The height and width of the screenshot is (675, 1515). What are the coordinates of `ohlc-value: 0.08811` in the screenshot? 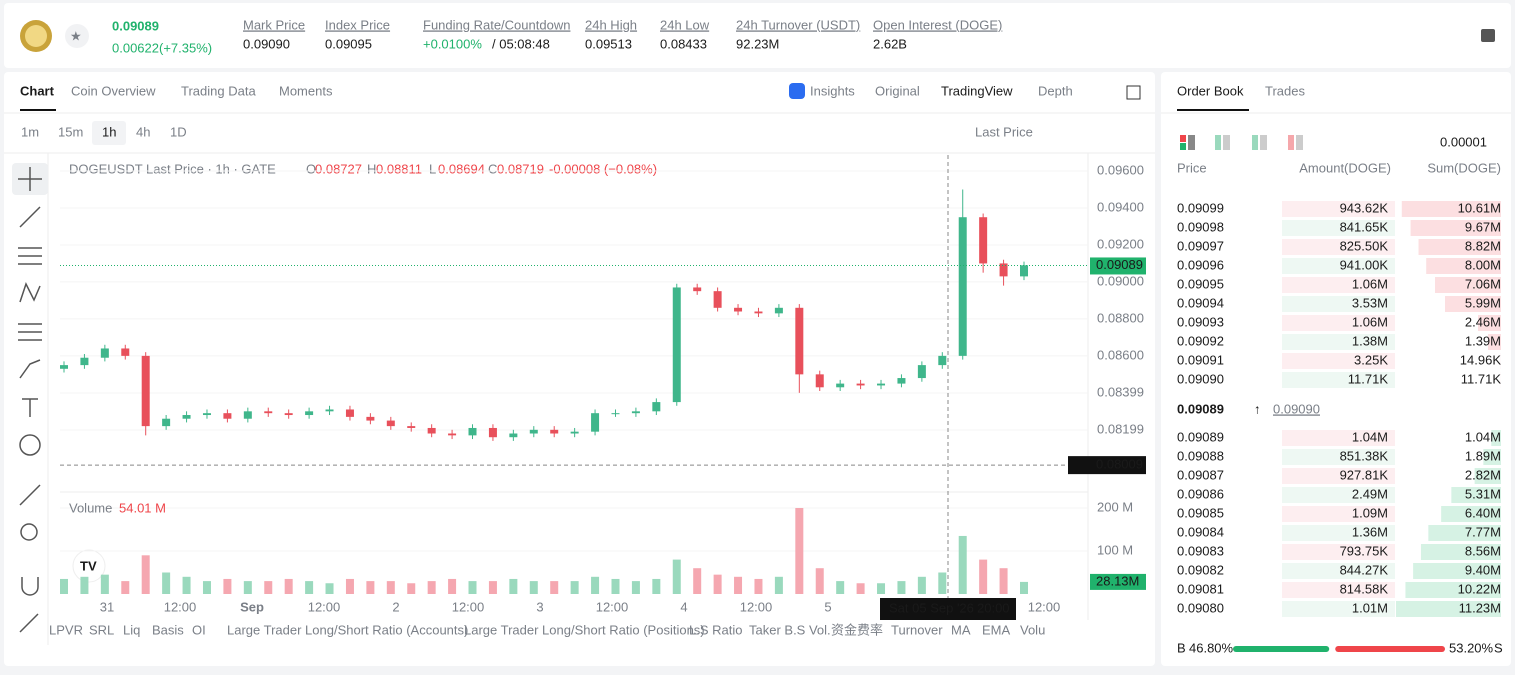 It's located at (399, 168).